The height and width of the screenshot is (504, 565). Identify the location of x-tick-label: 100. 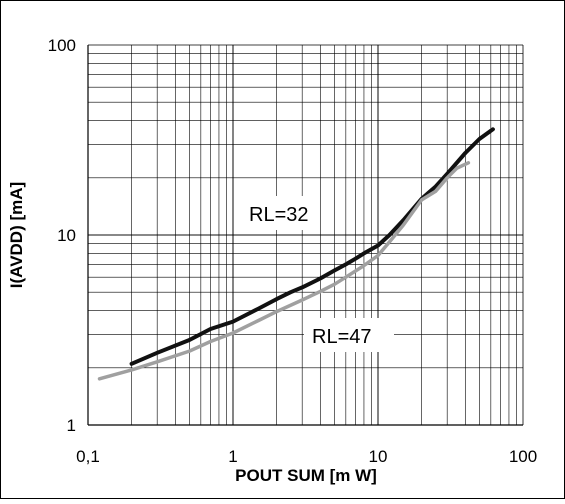
(523, 456).